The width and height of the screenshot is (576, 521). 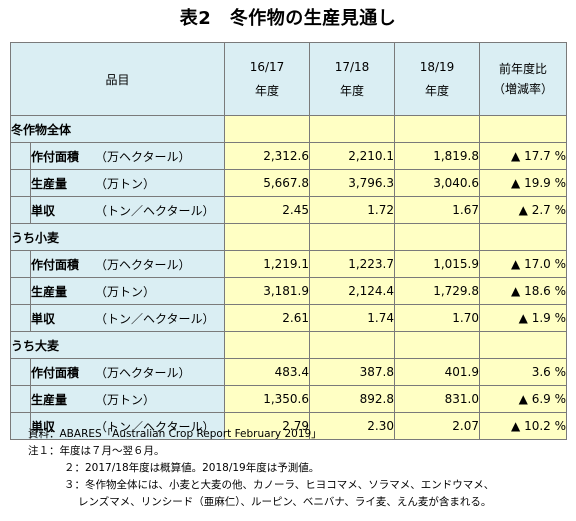 I want to click on change-cell: ▲ 17.0 %, so click(x=523, y=264).